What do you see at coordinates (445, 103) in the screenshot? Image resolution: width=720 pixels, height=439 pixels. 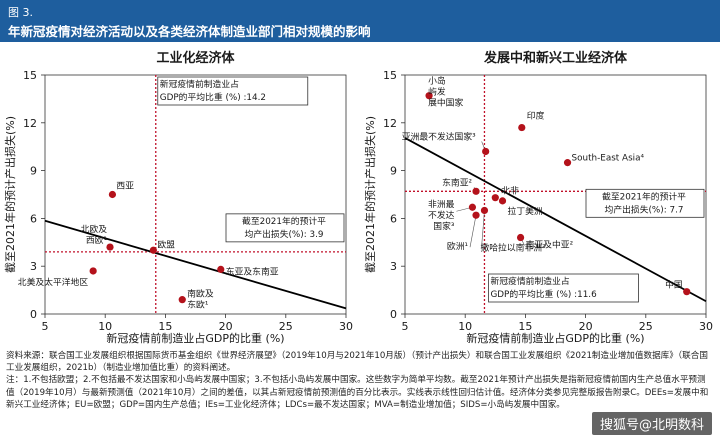 I see `point-label: 展中国家` at bounding box center [445, 103].